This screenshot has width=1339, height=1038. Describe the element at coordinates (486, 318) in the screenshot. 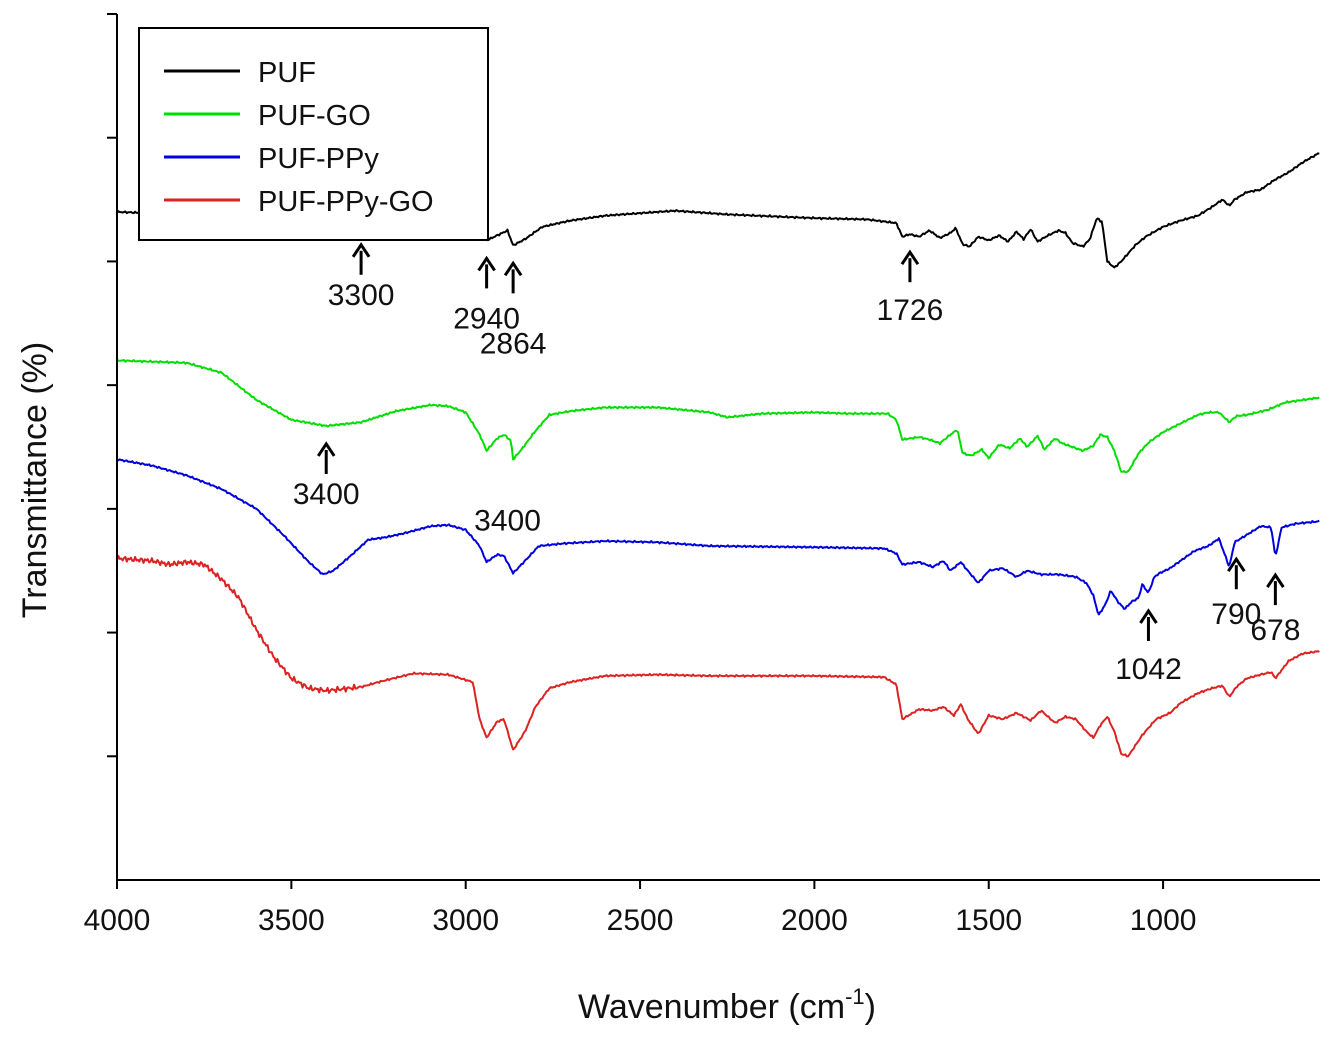

I see `annotation-label: 2940` at that location.